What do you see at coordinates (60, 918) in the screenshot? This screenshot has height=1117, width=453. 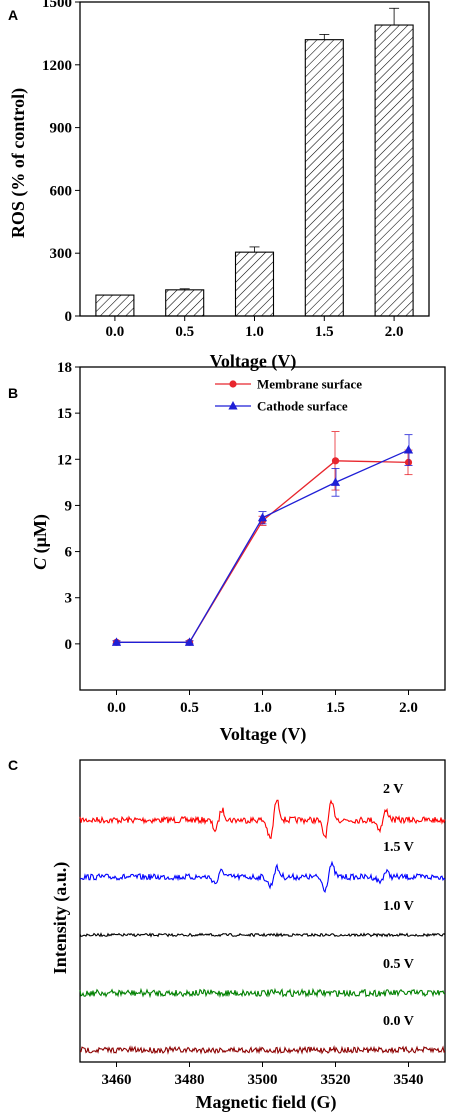 I see `panel-c-y-axis-title: Intensity (a.u.)` at bounding box center [60, 918].